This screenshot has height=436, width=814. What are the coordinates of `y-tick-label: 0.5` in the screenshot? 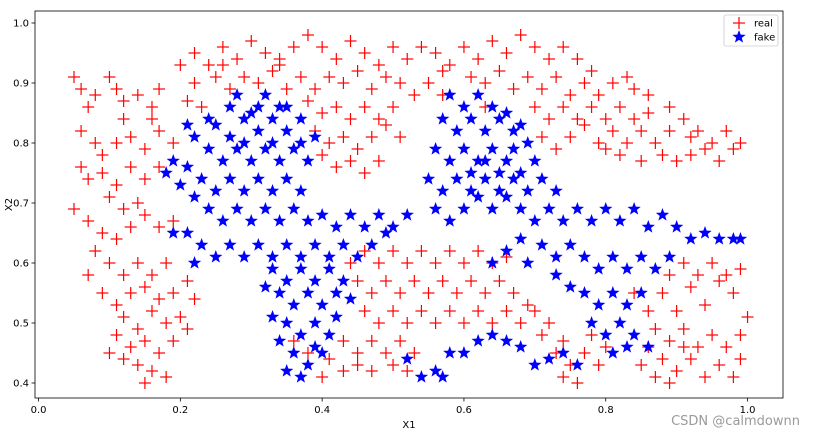 It's located at (21, 324).